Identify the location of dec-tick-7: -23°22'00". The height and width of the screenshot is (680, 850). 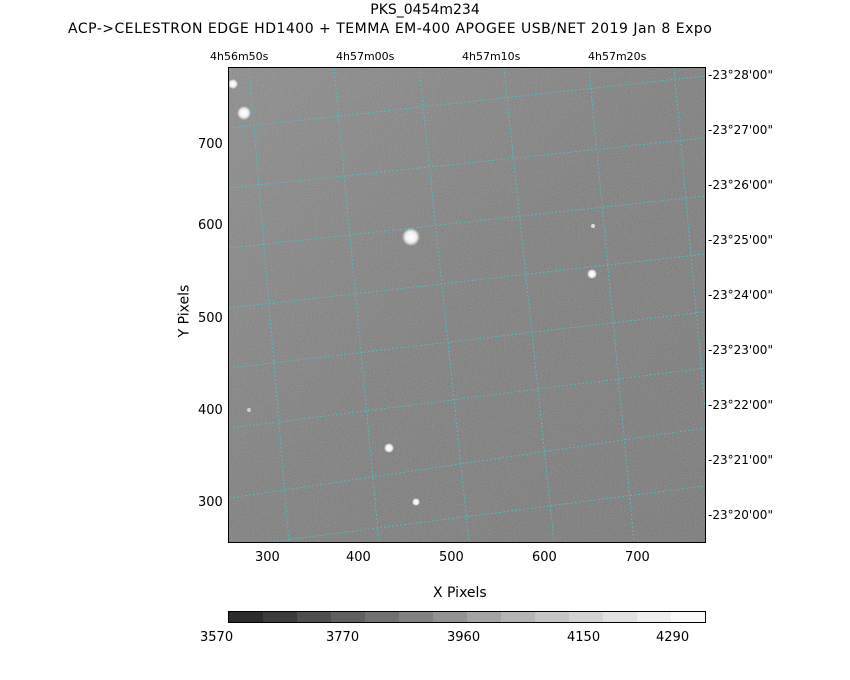
(740, 405).